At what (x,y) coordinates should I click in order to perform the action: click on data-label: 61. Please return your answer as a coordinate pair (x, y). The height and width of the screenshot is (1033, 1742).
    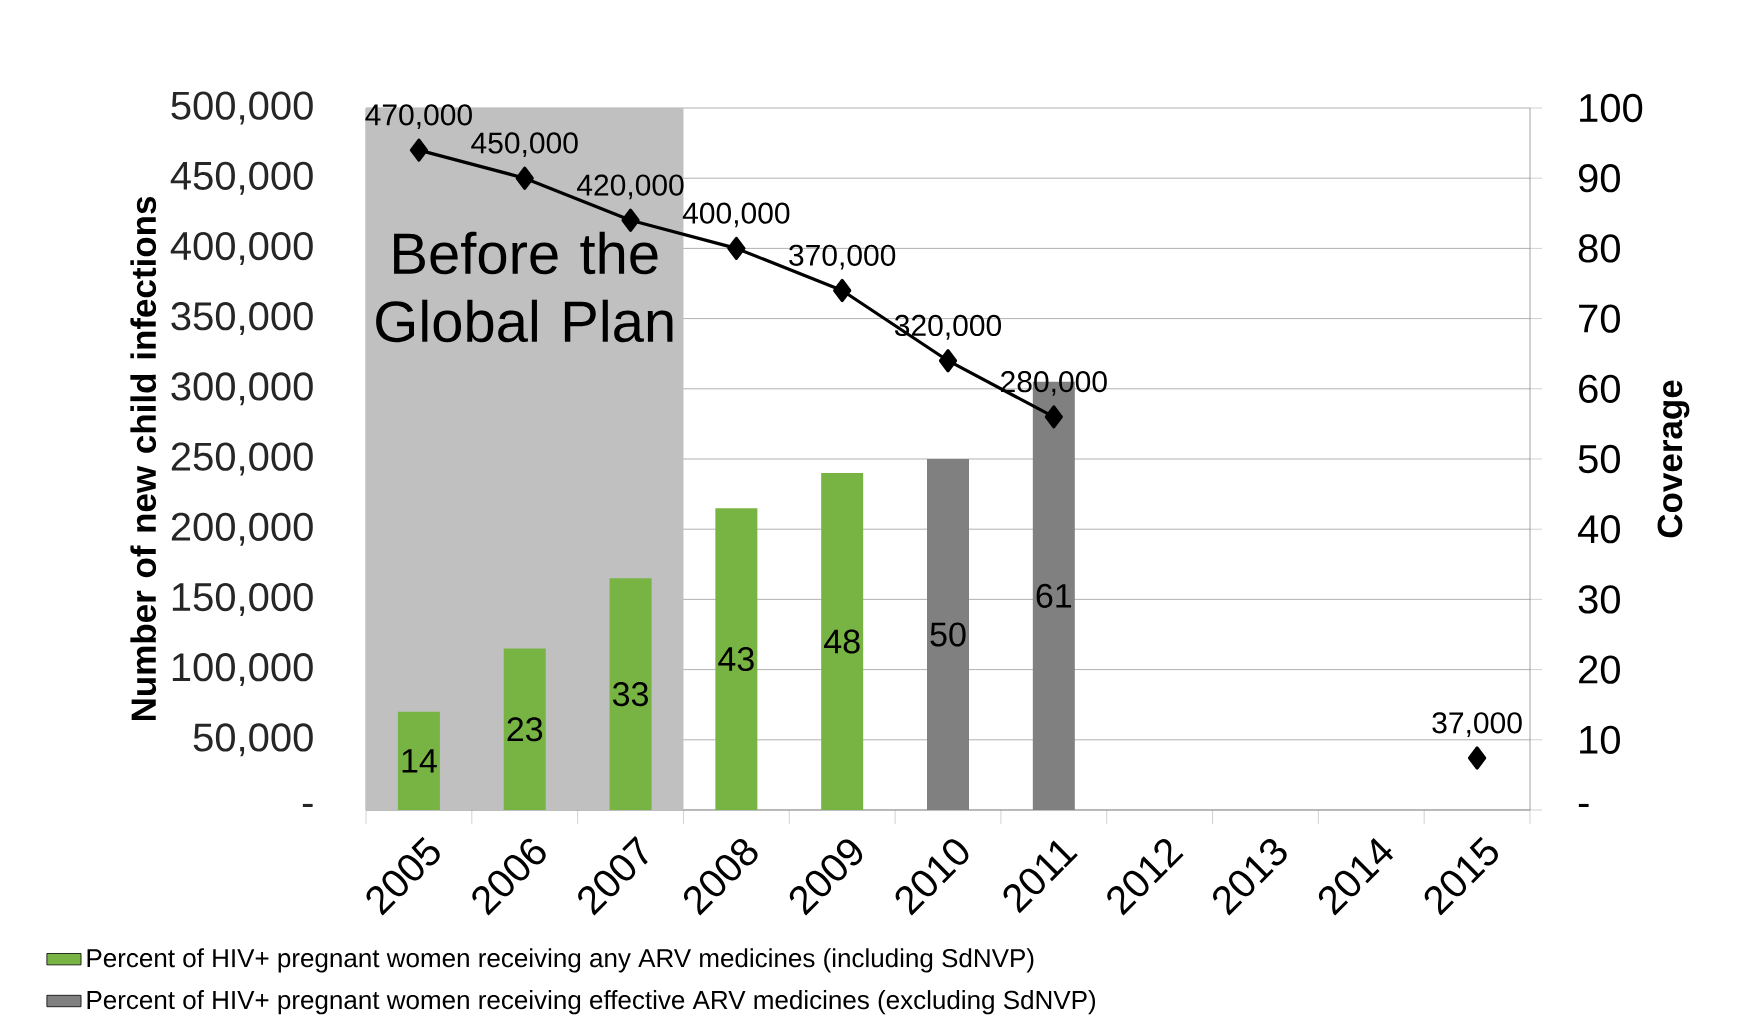
    Looking at the image, I should click on (1054, 595).